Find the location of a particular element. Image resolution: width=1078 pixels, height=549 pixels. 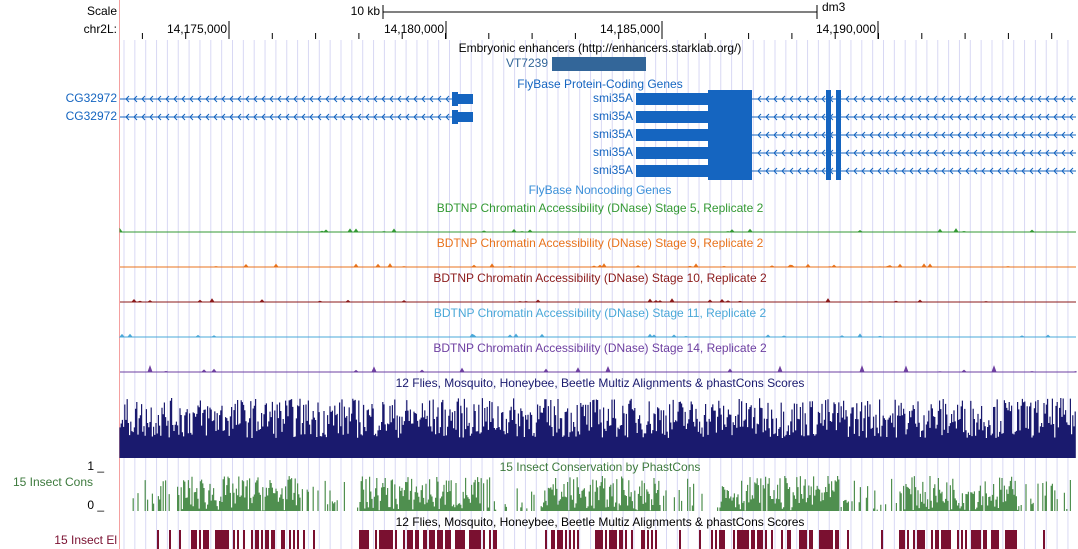

scale-length: 10 kb is located at coordinates (366, 11).